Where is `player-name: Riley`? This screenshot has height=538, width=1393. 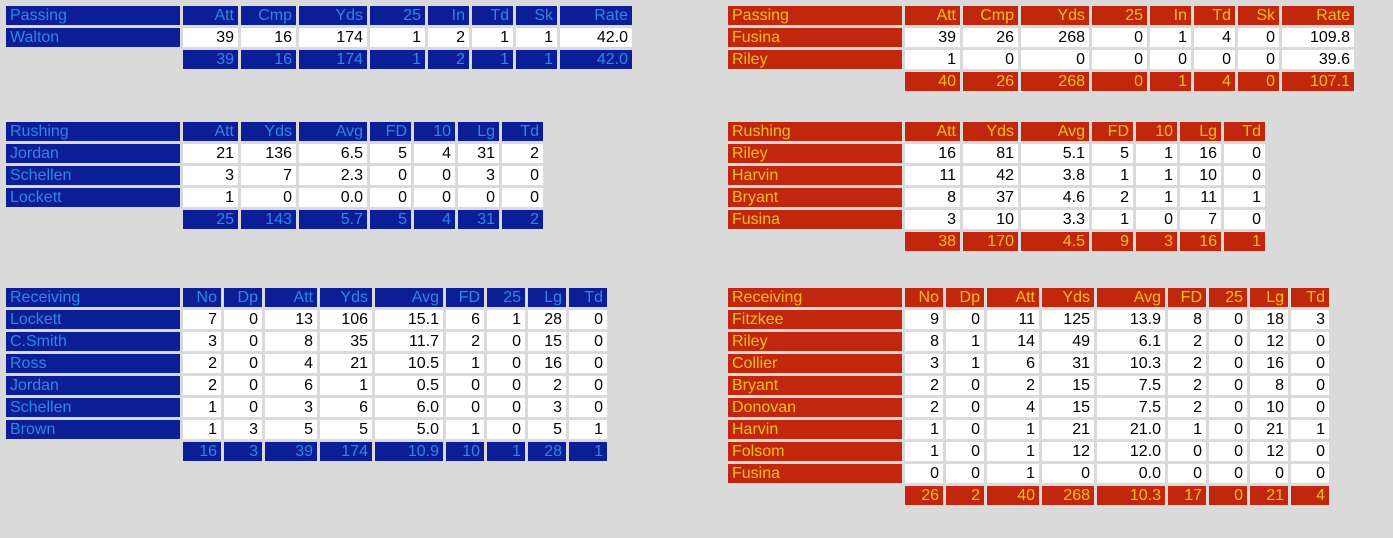 player-name: Riley is located at coordinates (815, 341).